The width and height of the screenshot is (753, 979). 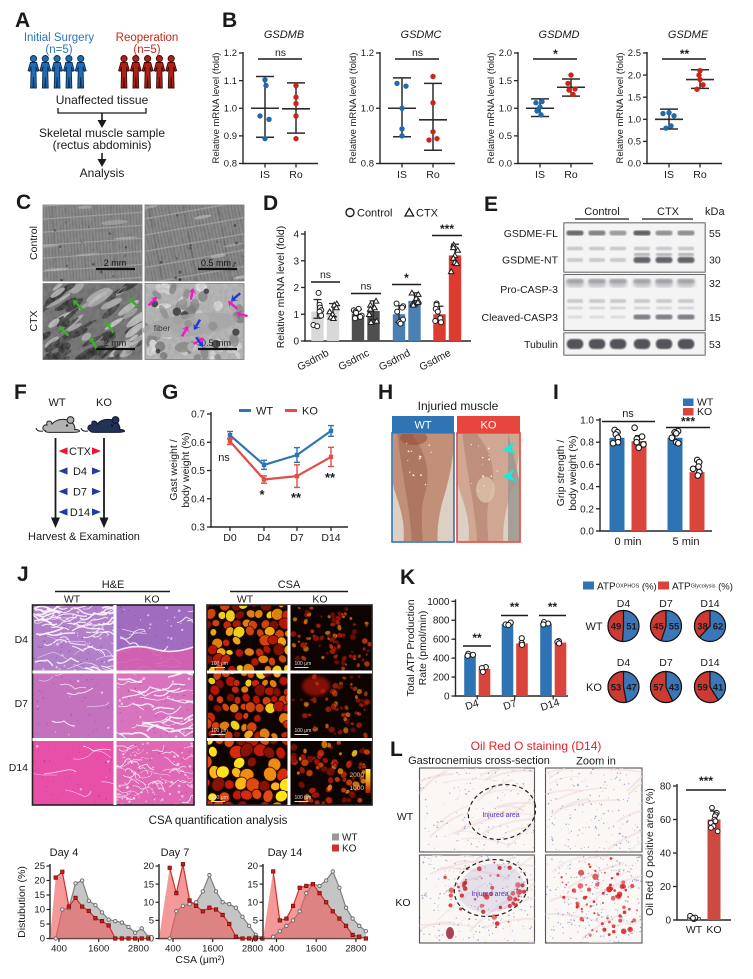 What do you see at coordinates (718, 627) in the screenshot?
I see `svg-text: 62` at bounding box center [718, 627].